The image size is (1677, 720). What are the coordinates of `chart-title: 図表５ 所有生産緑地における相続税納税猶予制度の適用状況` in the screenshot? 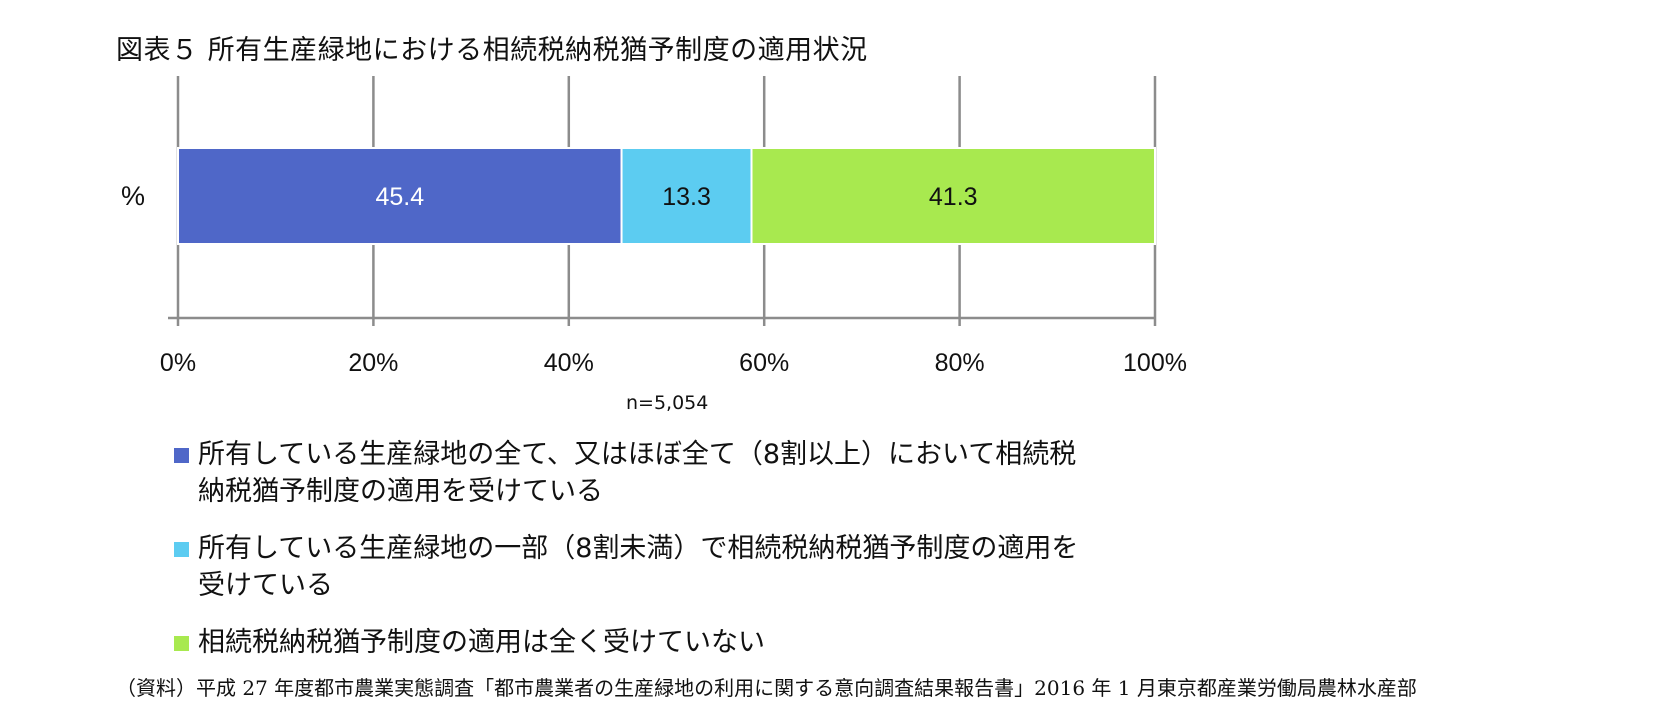 It's located at (492, 50).